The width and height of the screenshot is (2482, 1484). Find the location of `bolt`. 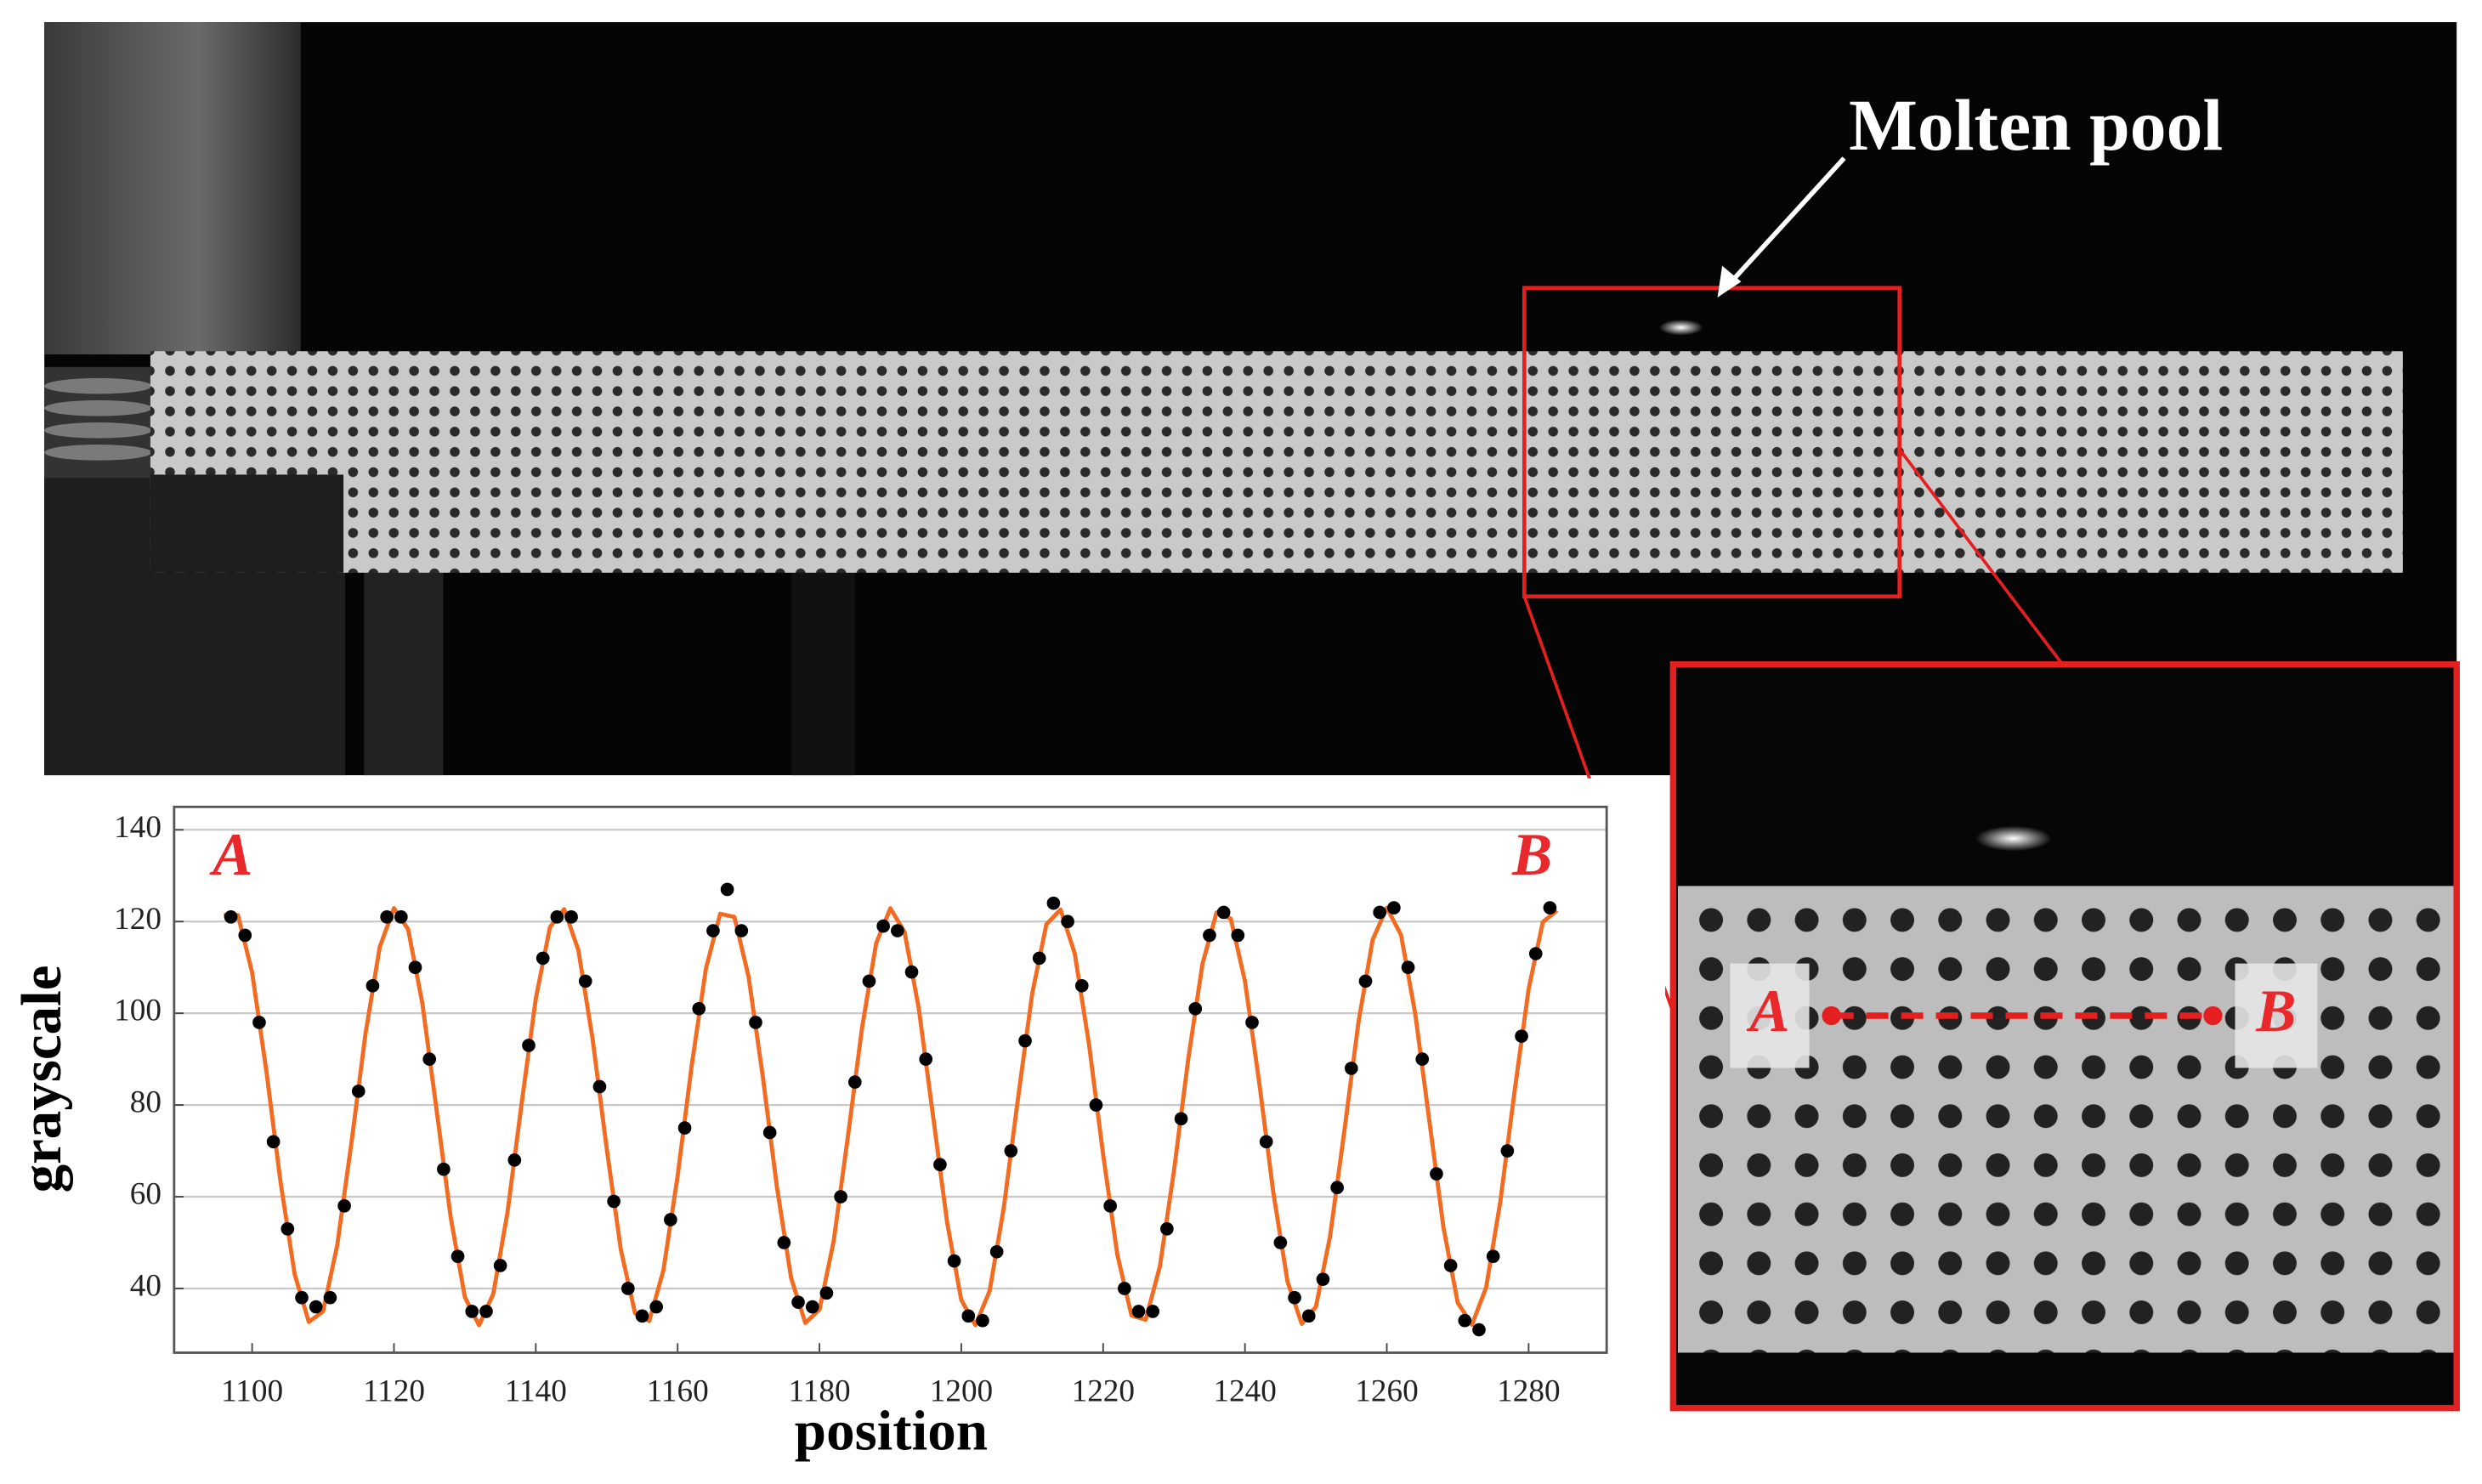

bolt is located at coordinates (101, 422).